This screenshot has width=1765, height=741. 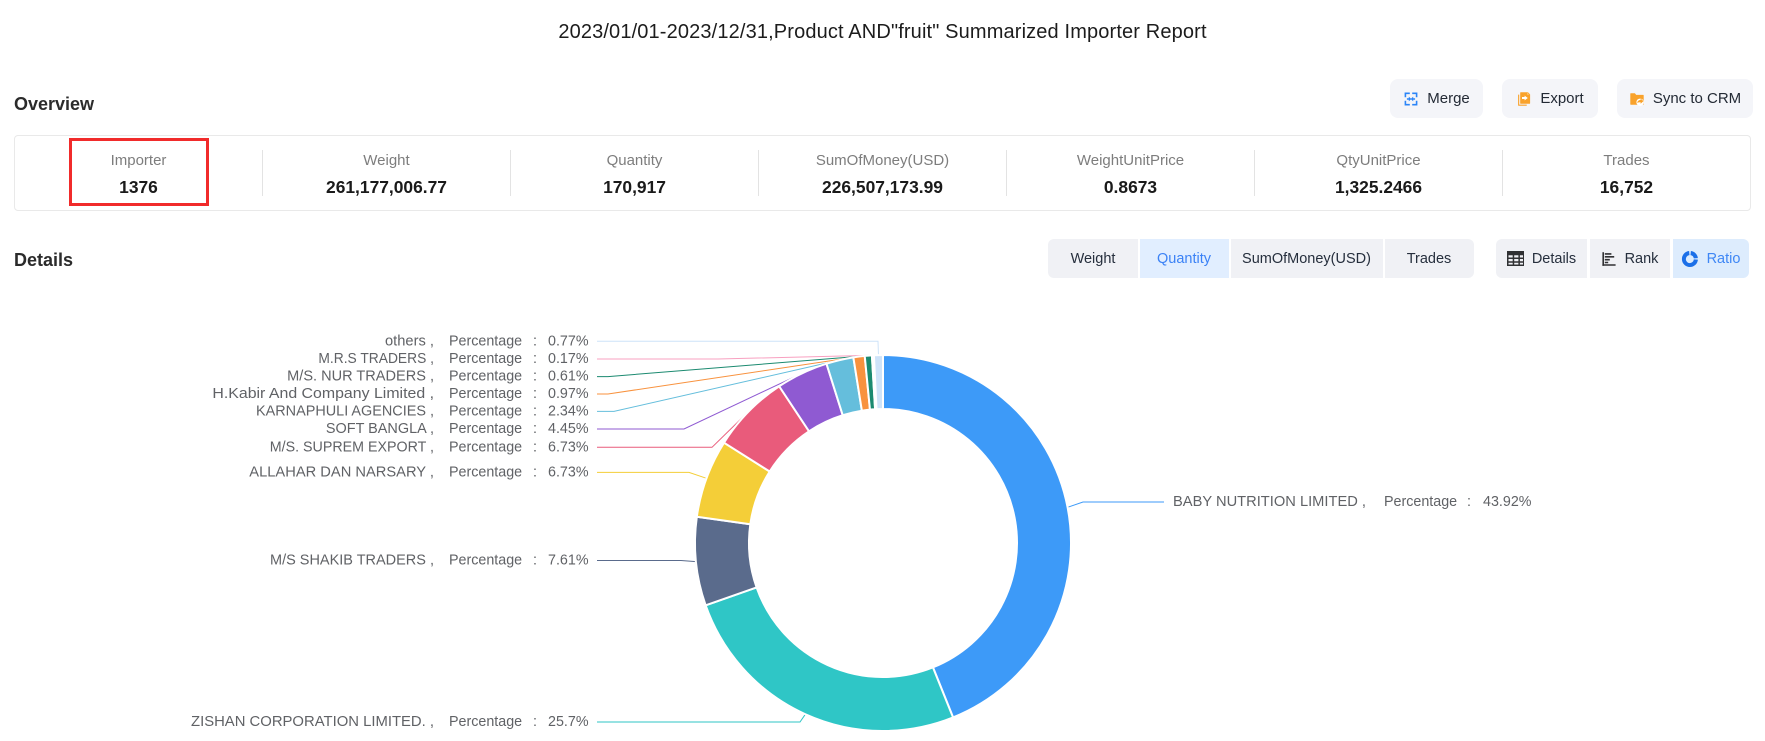 I want to click on svg-text: 4.45%, so click(x=568, y=429).